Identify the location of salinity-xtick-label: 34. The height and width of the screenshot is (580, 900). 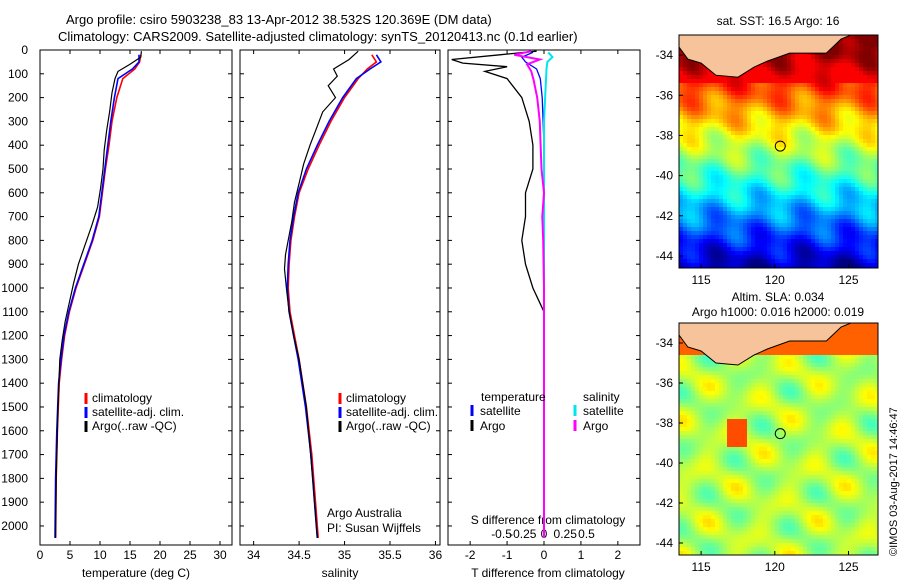
(254, 555).